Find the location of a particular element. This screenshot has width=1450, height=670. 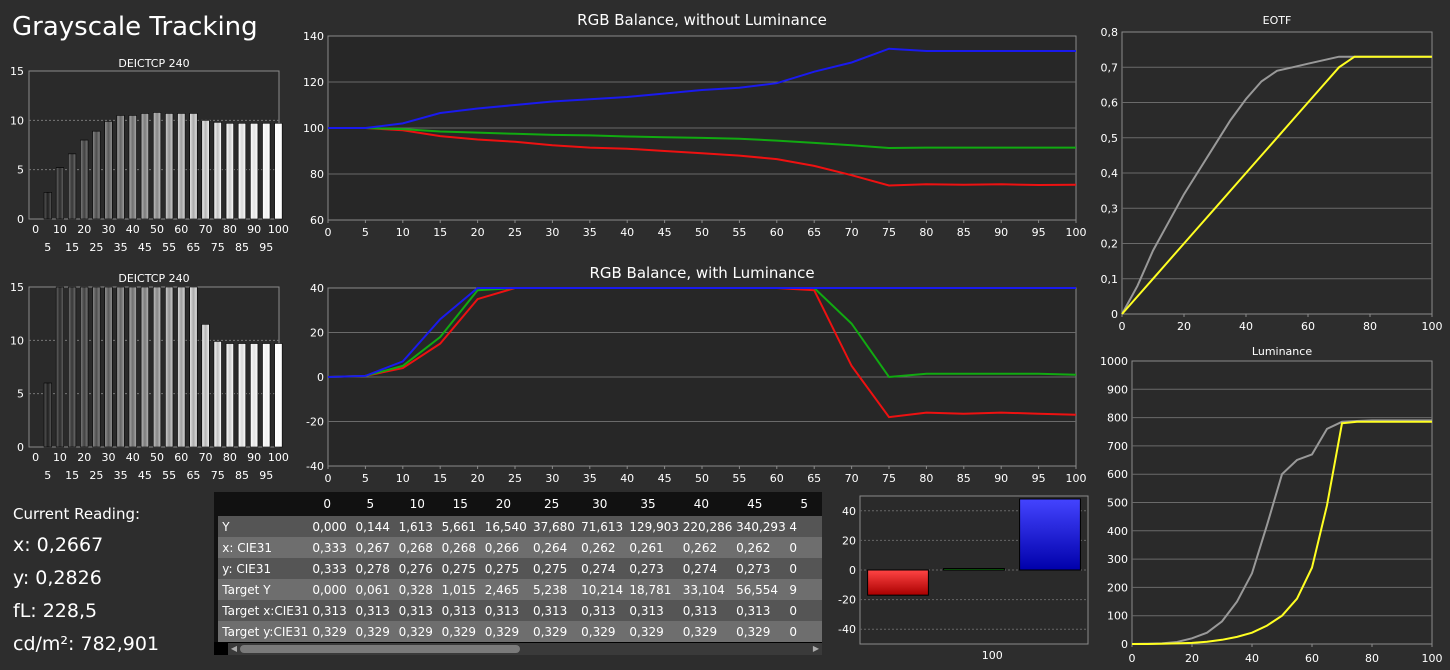

x-tick-label: 10 is located at coordinates (403, 232).